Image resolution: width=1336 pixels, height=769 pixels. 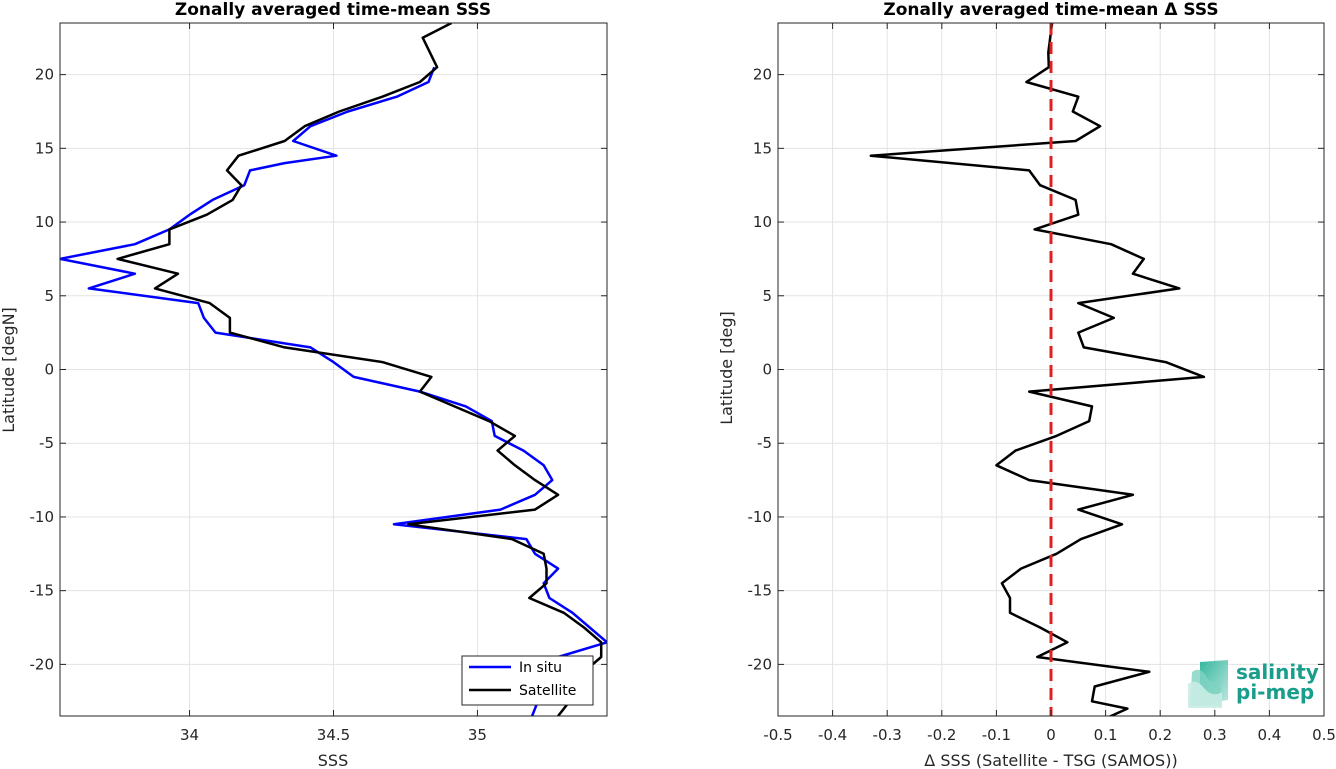 I want to click on logo-text-salinity: salinity, so click(x=1277, y=672).